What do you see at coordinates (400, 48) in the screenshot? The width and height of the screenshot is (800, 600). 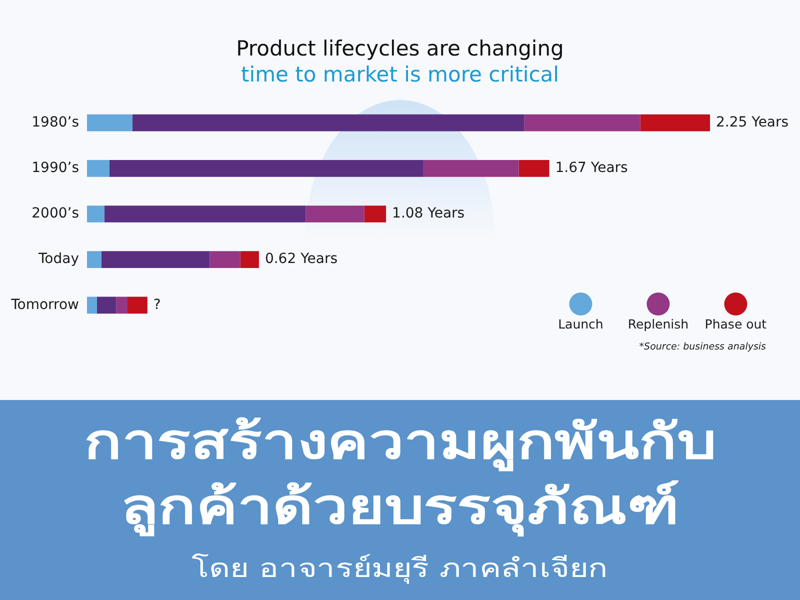 I see `chart-title: Product lifecycles are changing` at bounding box center [400, 48].